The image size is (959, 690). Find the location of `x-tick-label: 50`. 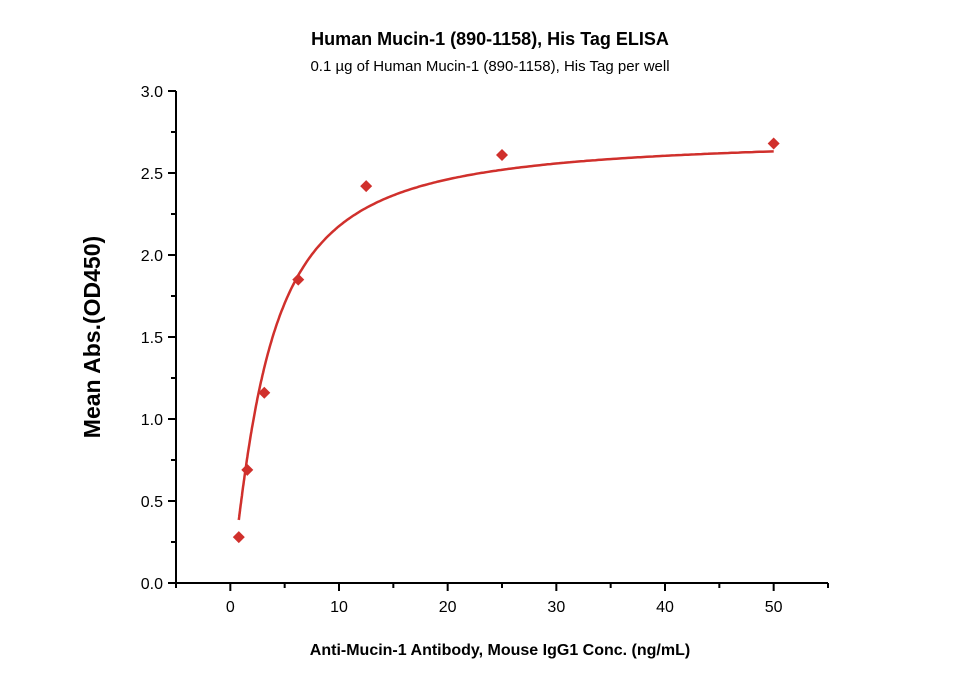

x-tick-label: 50 is located at coordinates (774, 607).